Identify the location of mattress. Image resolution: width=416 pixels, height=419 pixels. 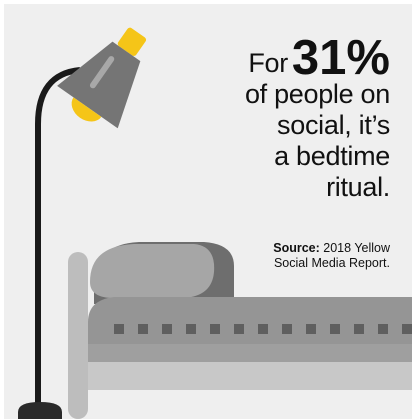
(250, 320).